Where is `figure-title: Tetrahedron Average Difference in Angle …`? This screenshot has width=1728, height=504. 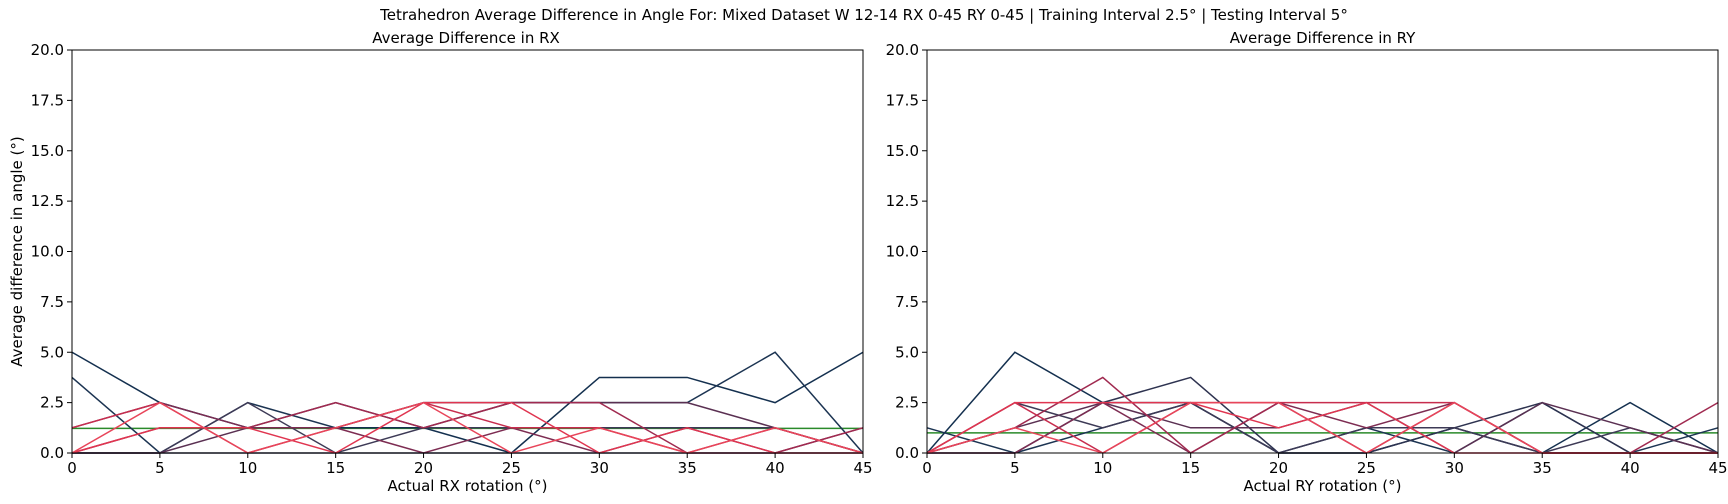 figure-title: Tetrahedron Average Difference in Angle … is located at coordinates (864, 15).